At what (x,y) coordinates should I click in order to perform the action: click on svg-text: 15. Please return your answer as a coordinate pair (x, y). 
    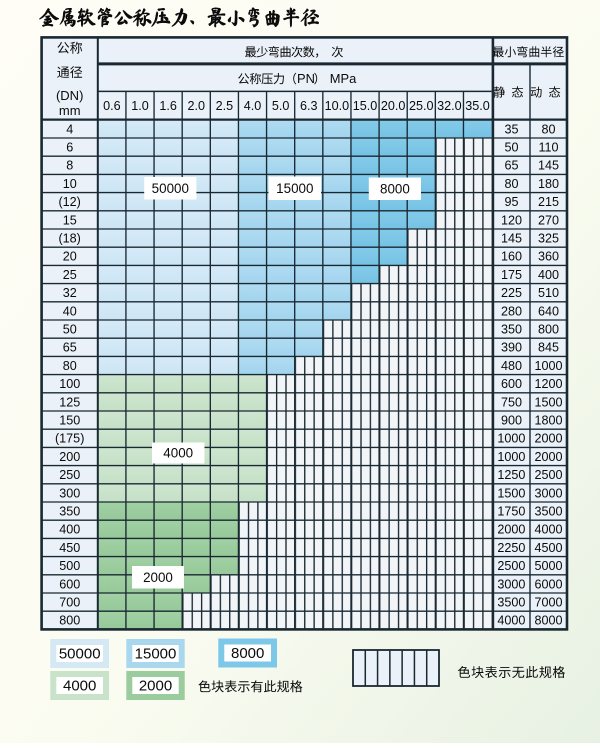
    Looking at the image, I should click on (70, 220).